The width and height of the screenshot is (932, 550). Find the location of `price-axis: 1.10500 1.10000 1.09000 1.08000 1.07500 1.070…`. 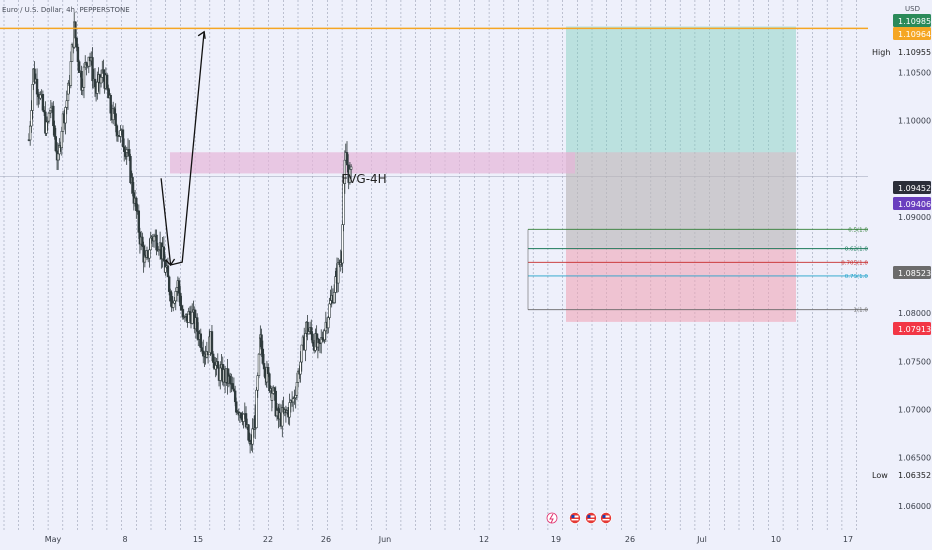

price-axis: 1.10500 1.10000 1.09000 1.08000 1.07500 1.070… is located at coordinates (900, 265).